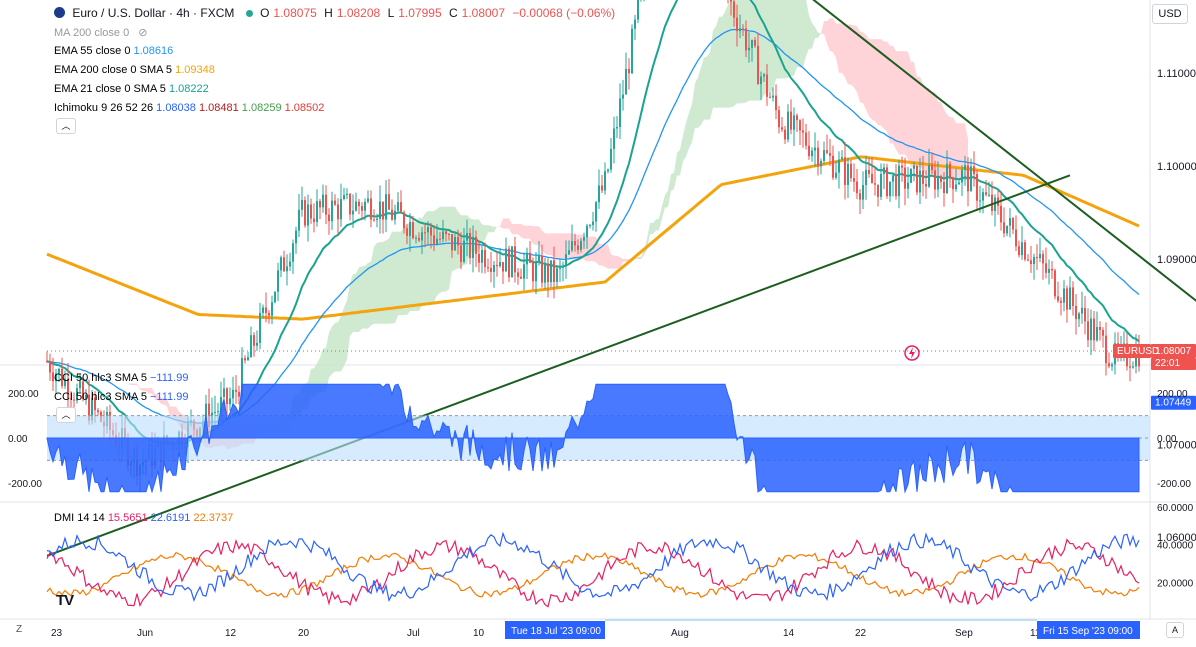 The height and width of the screenshot is (647, 1196). What do you see at coordinates (113, 51) in the screenshot?
I see `ema55-legend: EMA 55 close 0 1.08616` at bounding box center [113, 51].